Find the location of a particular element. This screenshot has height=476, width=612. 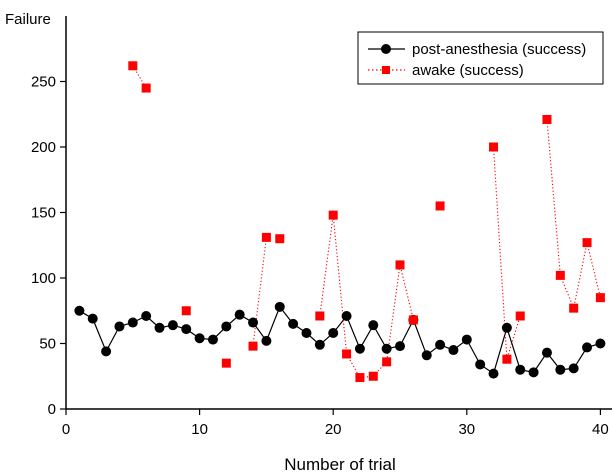

x-tick-label: 30 is located at coordinates (466, 429).